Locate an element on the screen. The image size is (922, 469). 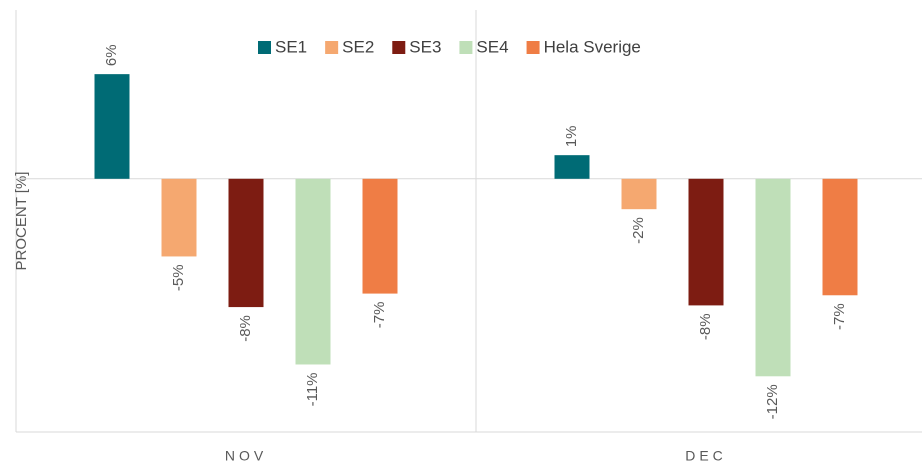
data-label: -11% is located at coordinates (312, 389).